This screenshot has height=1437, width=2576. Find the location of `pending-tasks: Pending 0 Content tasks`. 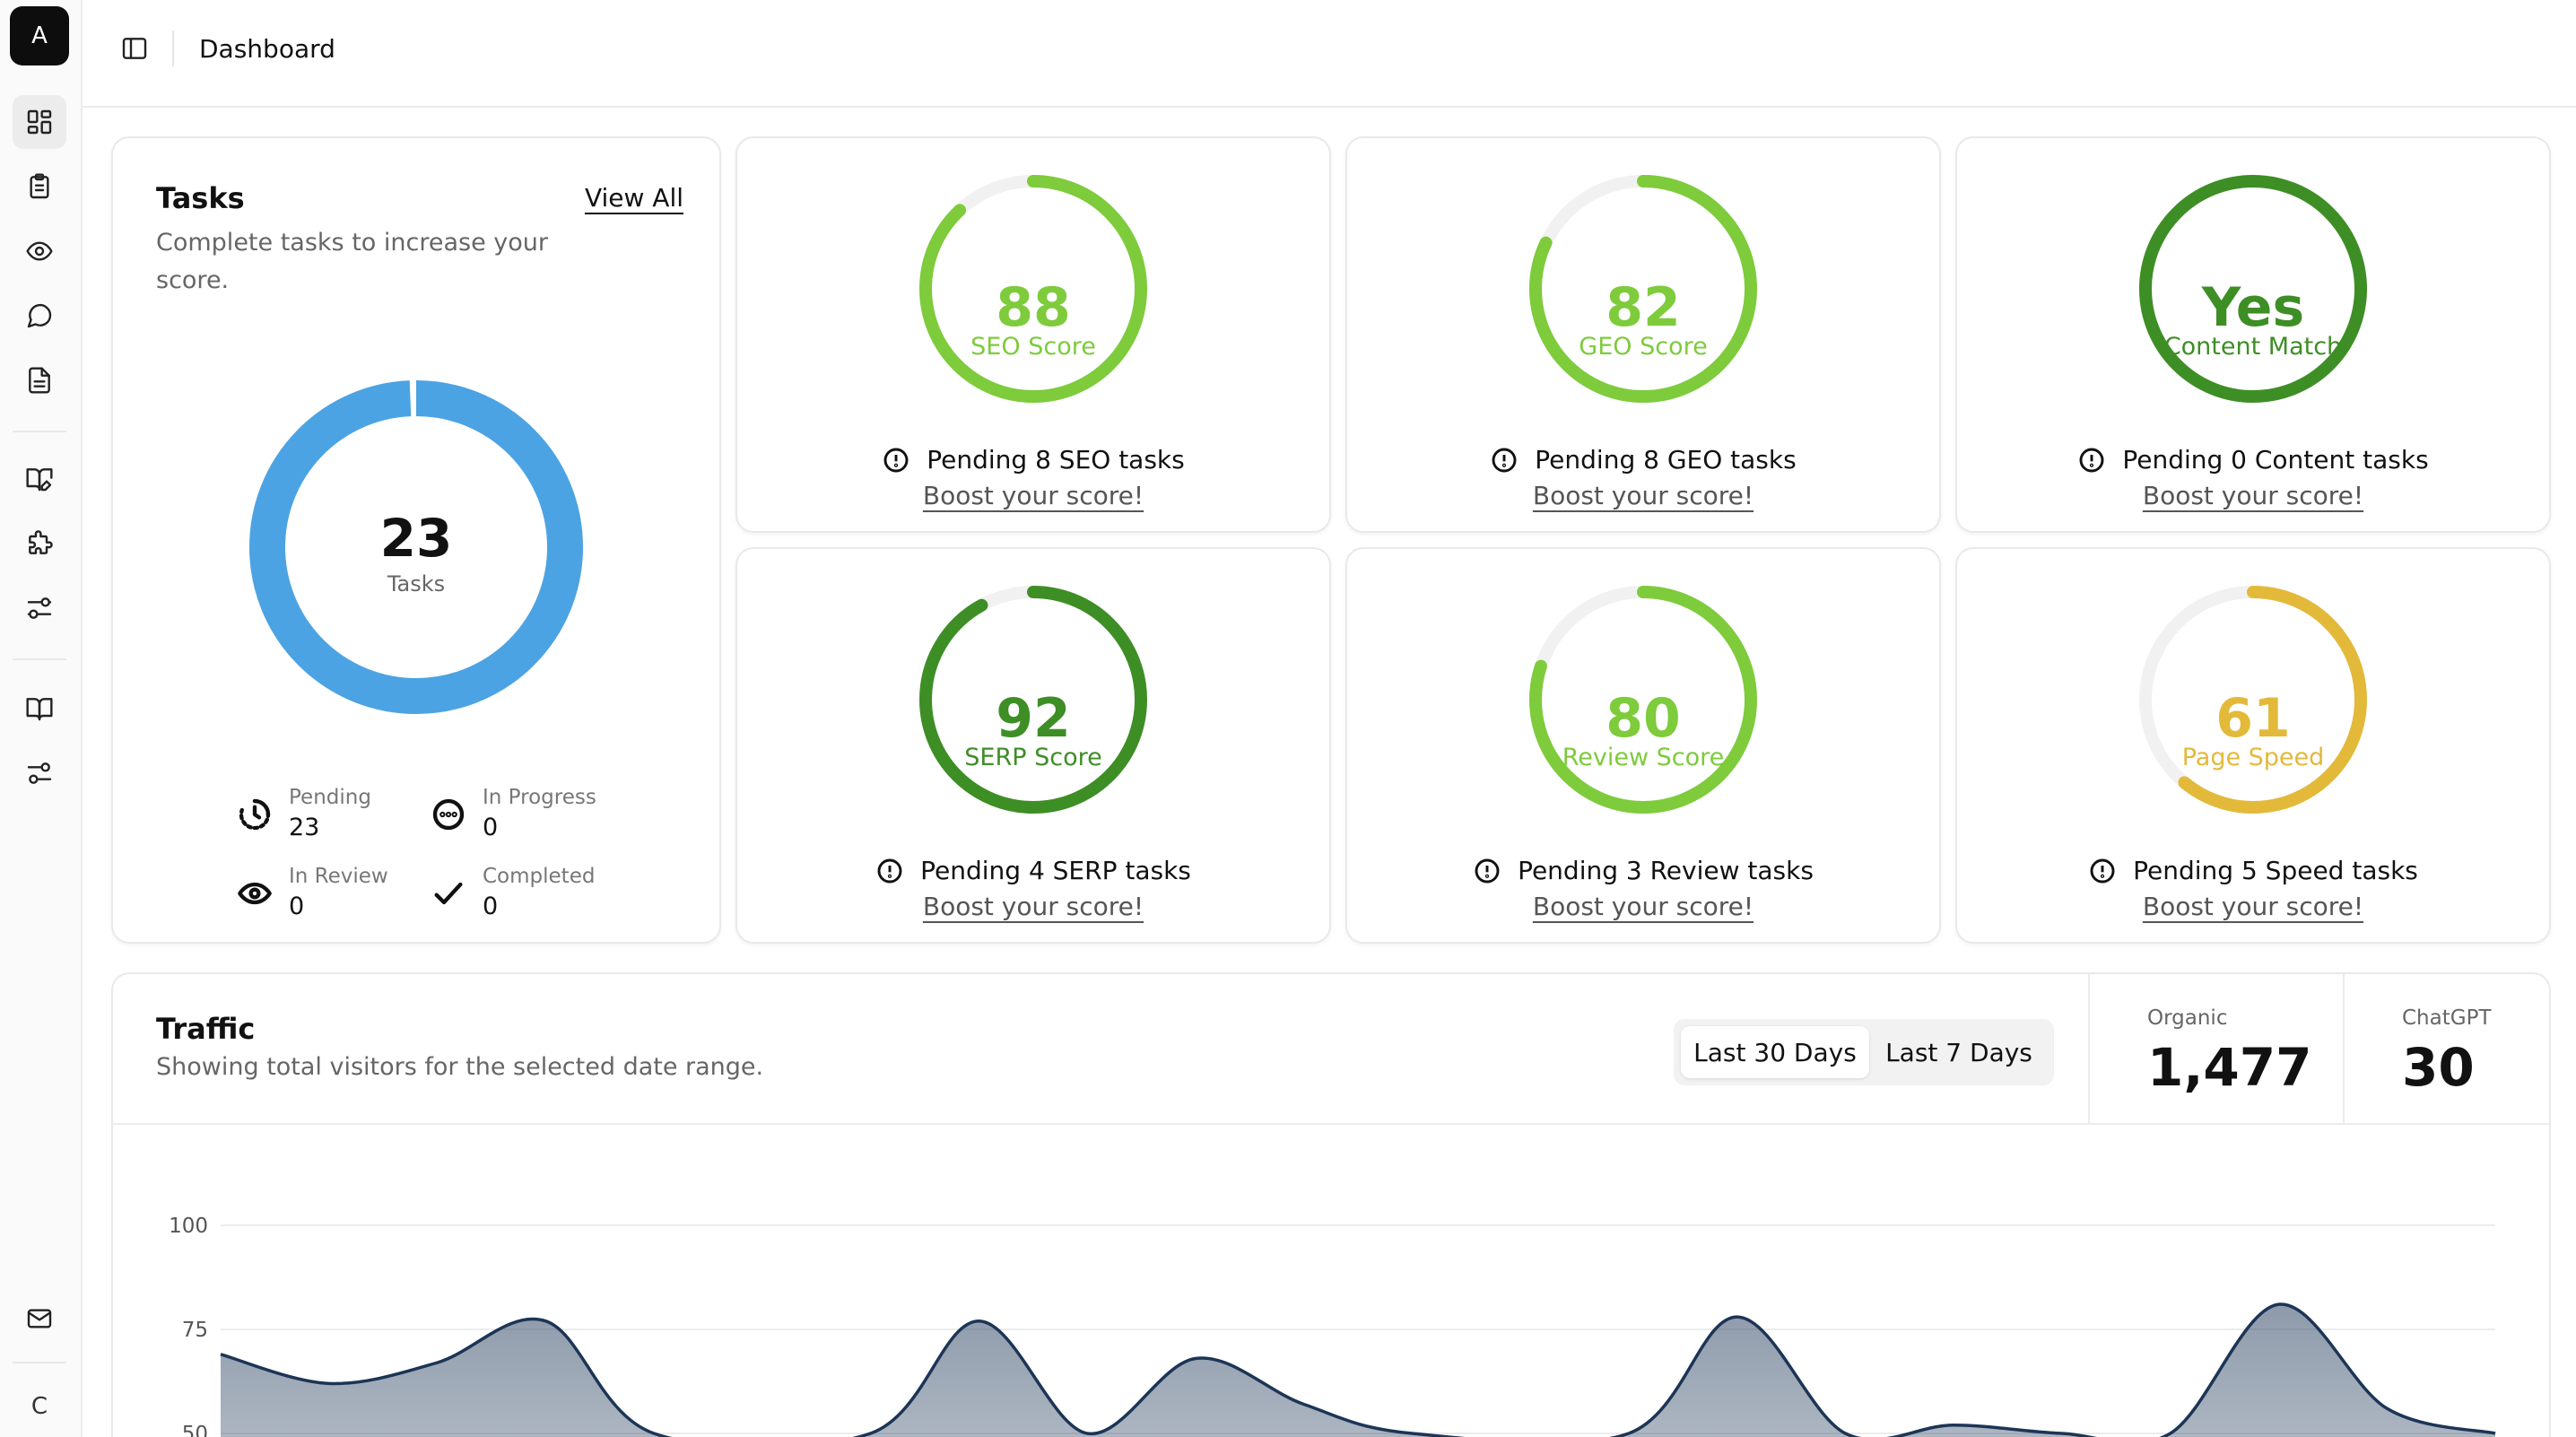

pending-tasks: Pending 0 Content tasks is located at coordinates (2253, 460).